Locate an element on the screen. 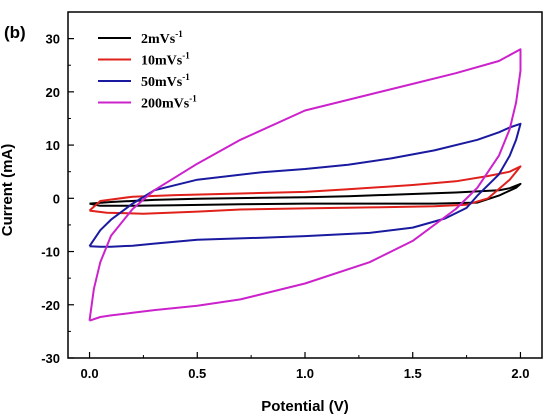 This screenshot has height=416, width=545. legend: 2mVs-1 10mVs-1 50mVs-1 200mVs-1 is located at coordinates (147, 70).